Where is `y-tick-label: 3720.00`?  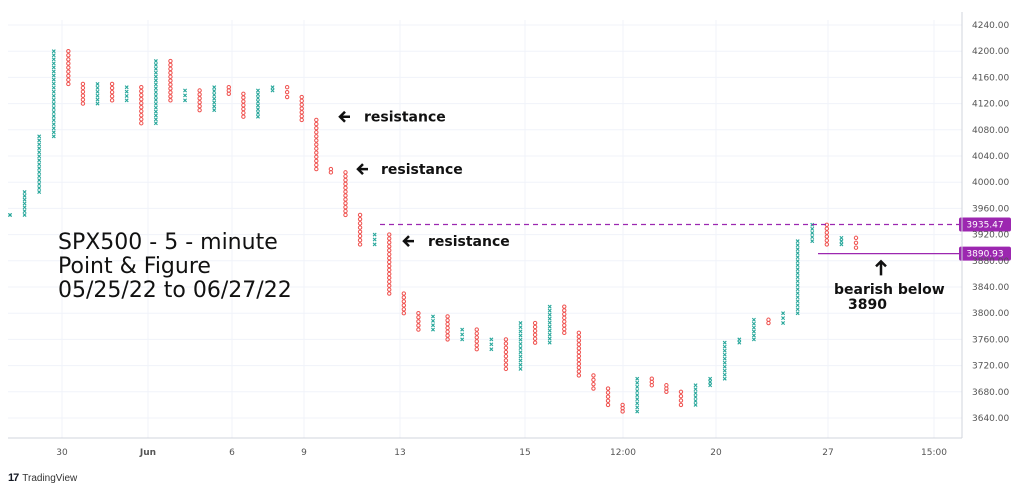
y-tick-label: 3720.00 is located at coordinates (990, 367).